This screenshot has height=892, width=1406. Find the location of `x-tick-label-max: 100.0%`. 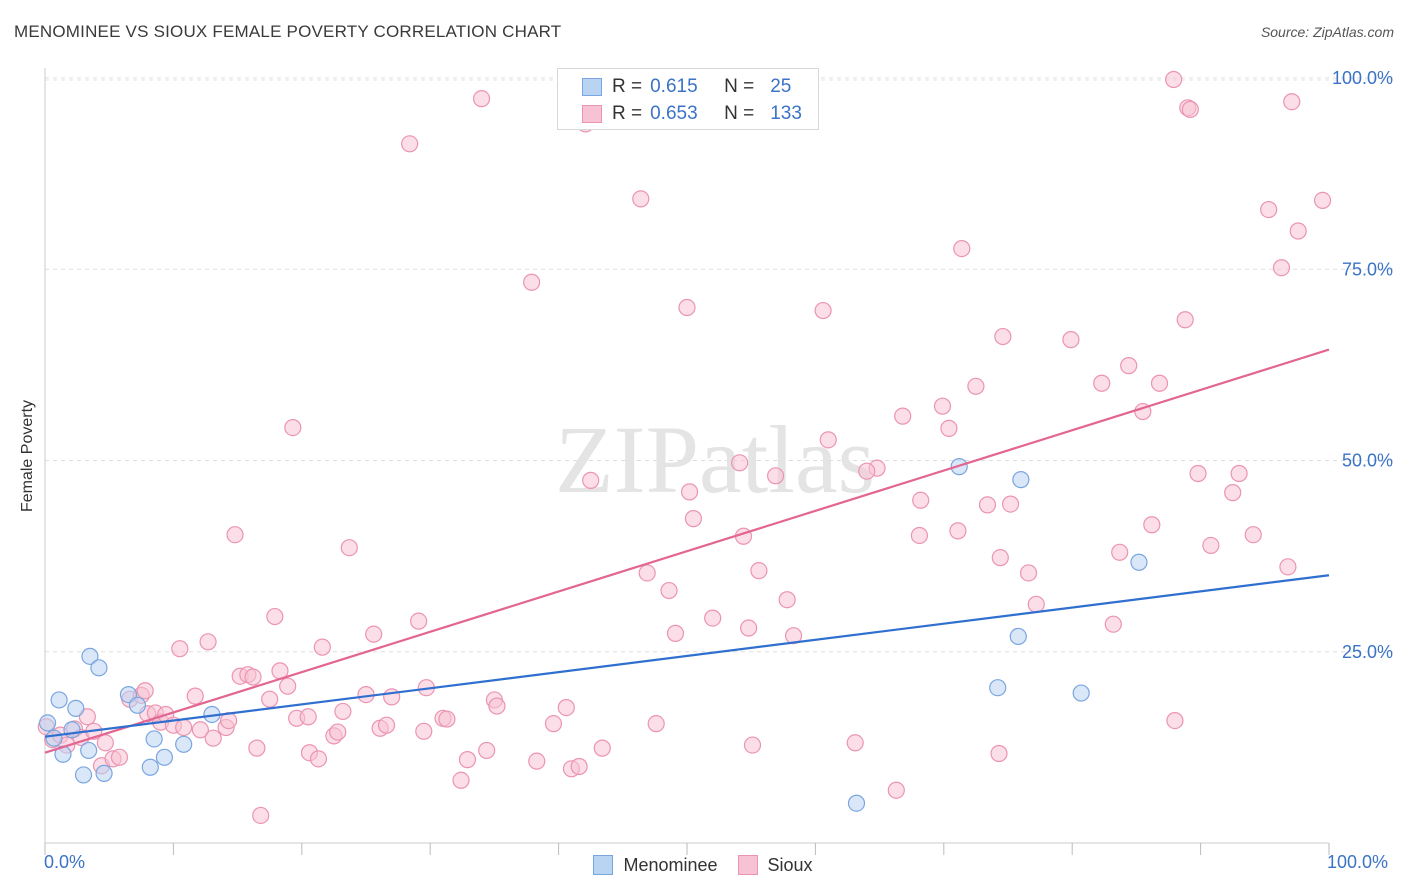

x-tick-label-max: 100.0% is located at coordinates (1358, 862).